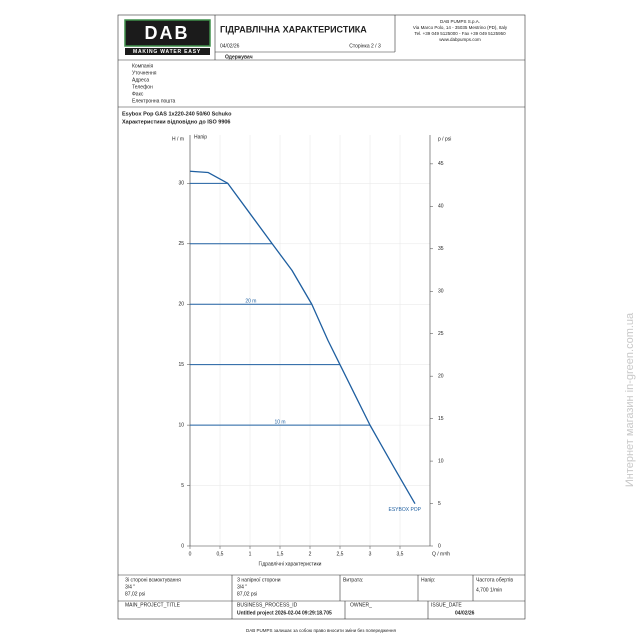  What do you see at coordinates (441, 207) in the screenshot?
I see `y2-tick-label: 40` at bounding box center [441, 207].